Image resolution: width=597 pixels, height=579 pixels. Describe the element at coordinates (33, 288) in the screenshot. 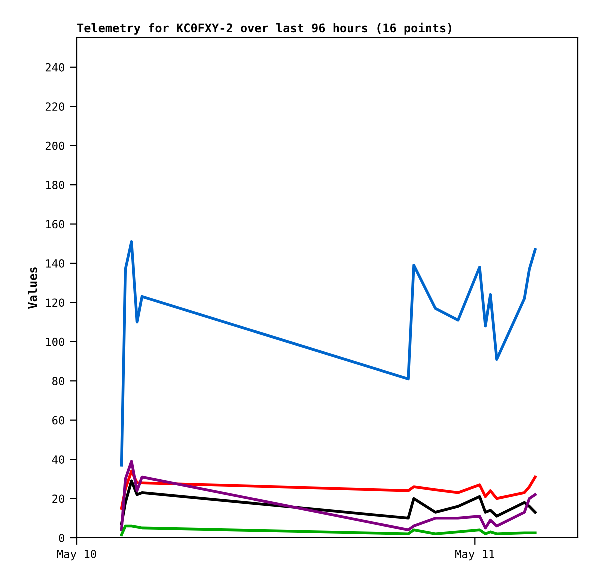

I see `y-axis-title: Values` at that location.